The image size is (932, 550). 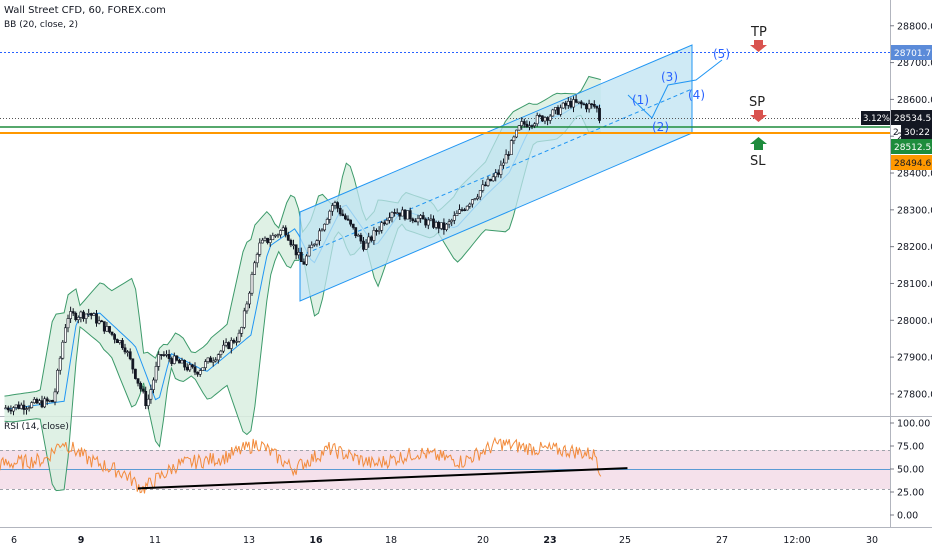 What do you see at coordinates (249, 540) in the screenshot?
I see `time-tick-label: 13` at bounding box center [249, 540].